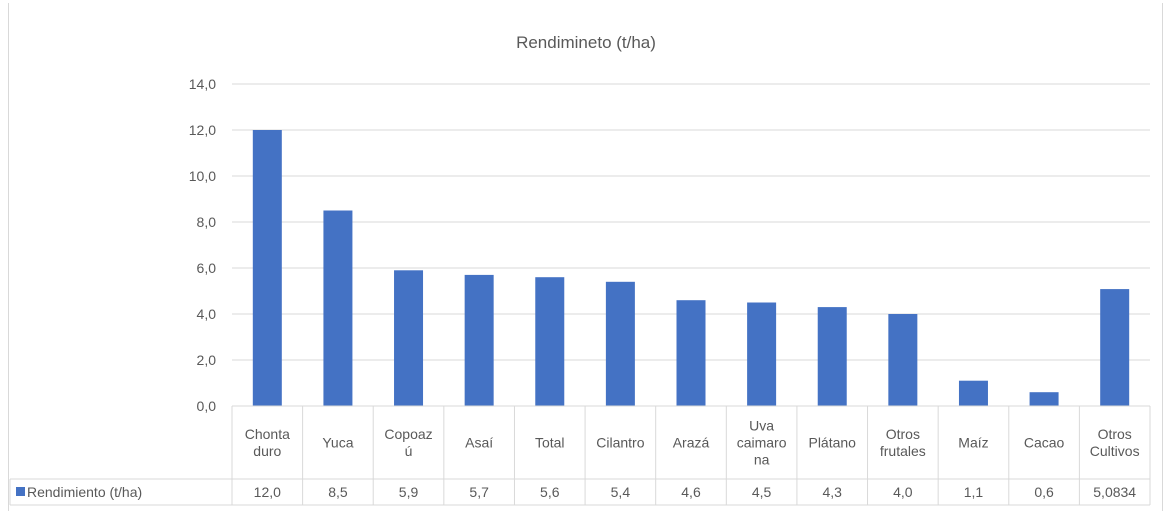 The width and height of the screenshot is (1172, 514). What do you see at coordinates (691, 492) in the screenshot?
I see `data-value-label: 4,6` at bounding box center [691, 492].